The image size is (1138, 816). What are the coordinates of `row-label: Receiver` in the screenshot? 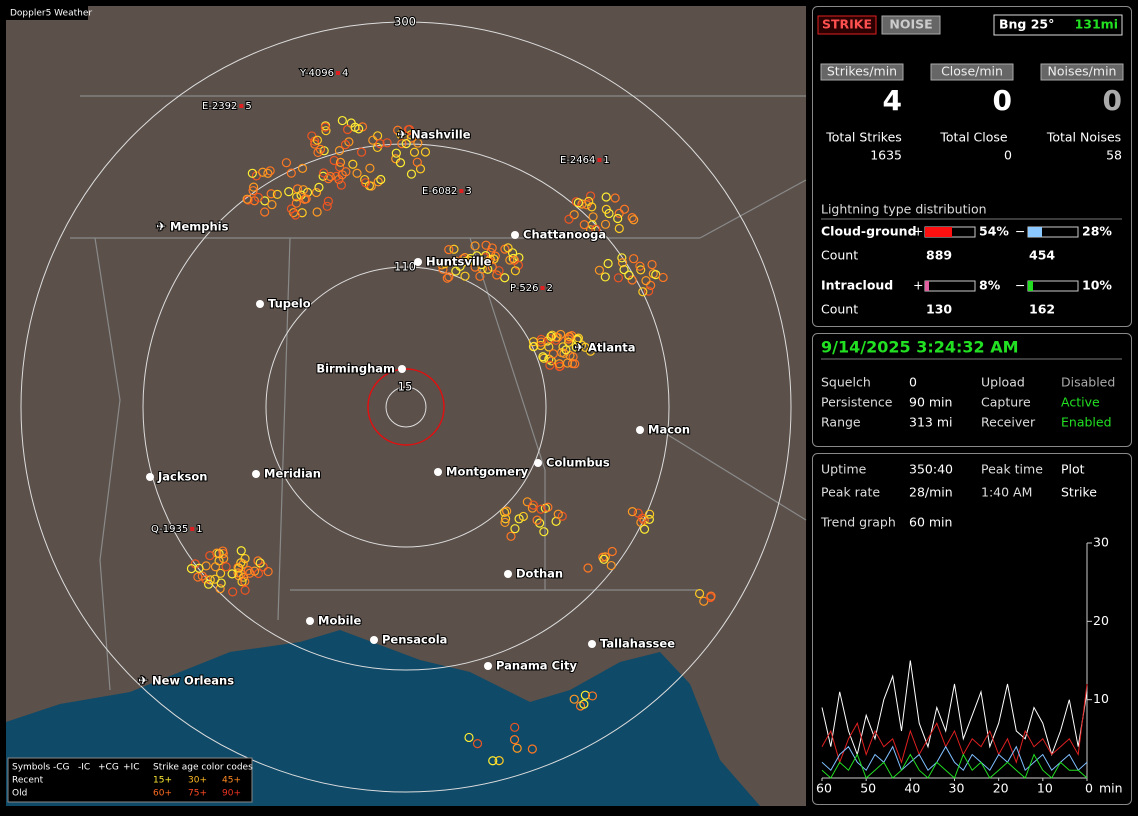 It's located at (1008, 422).